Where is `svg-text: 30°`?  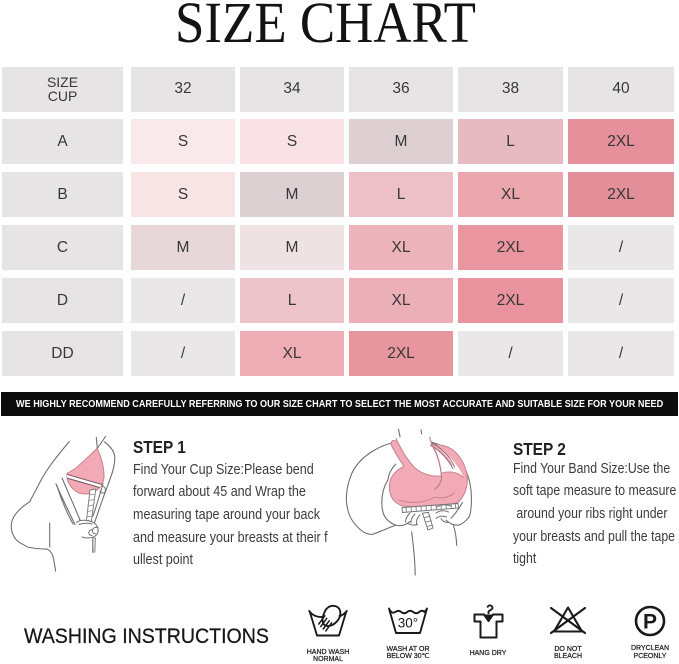 svg-text: 30° is located at coordinates (408, 623).